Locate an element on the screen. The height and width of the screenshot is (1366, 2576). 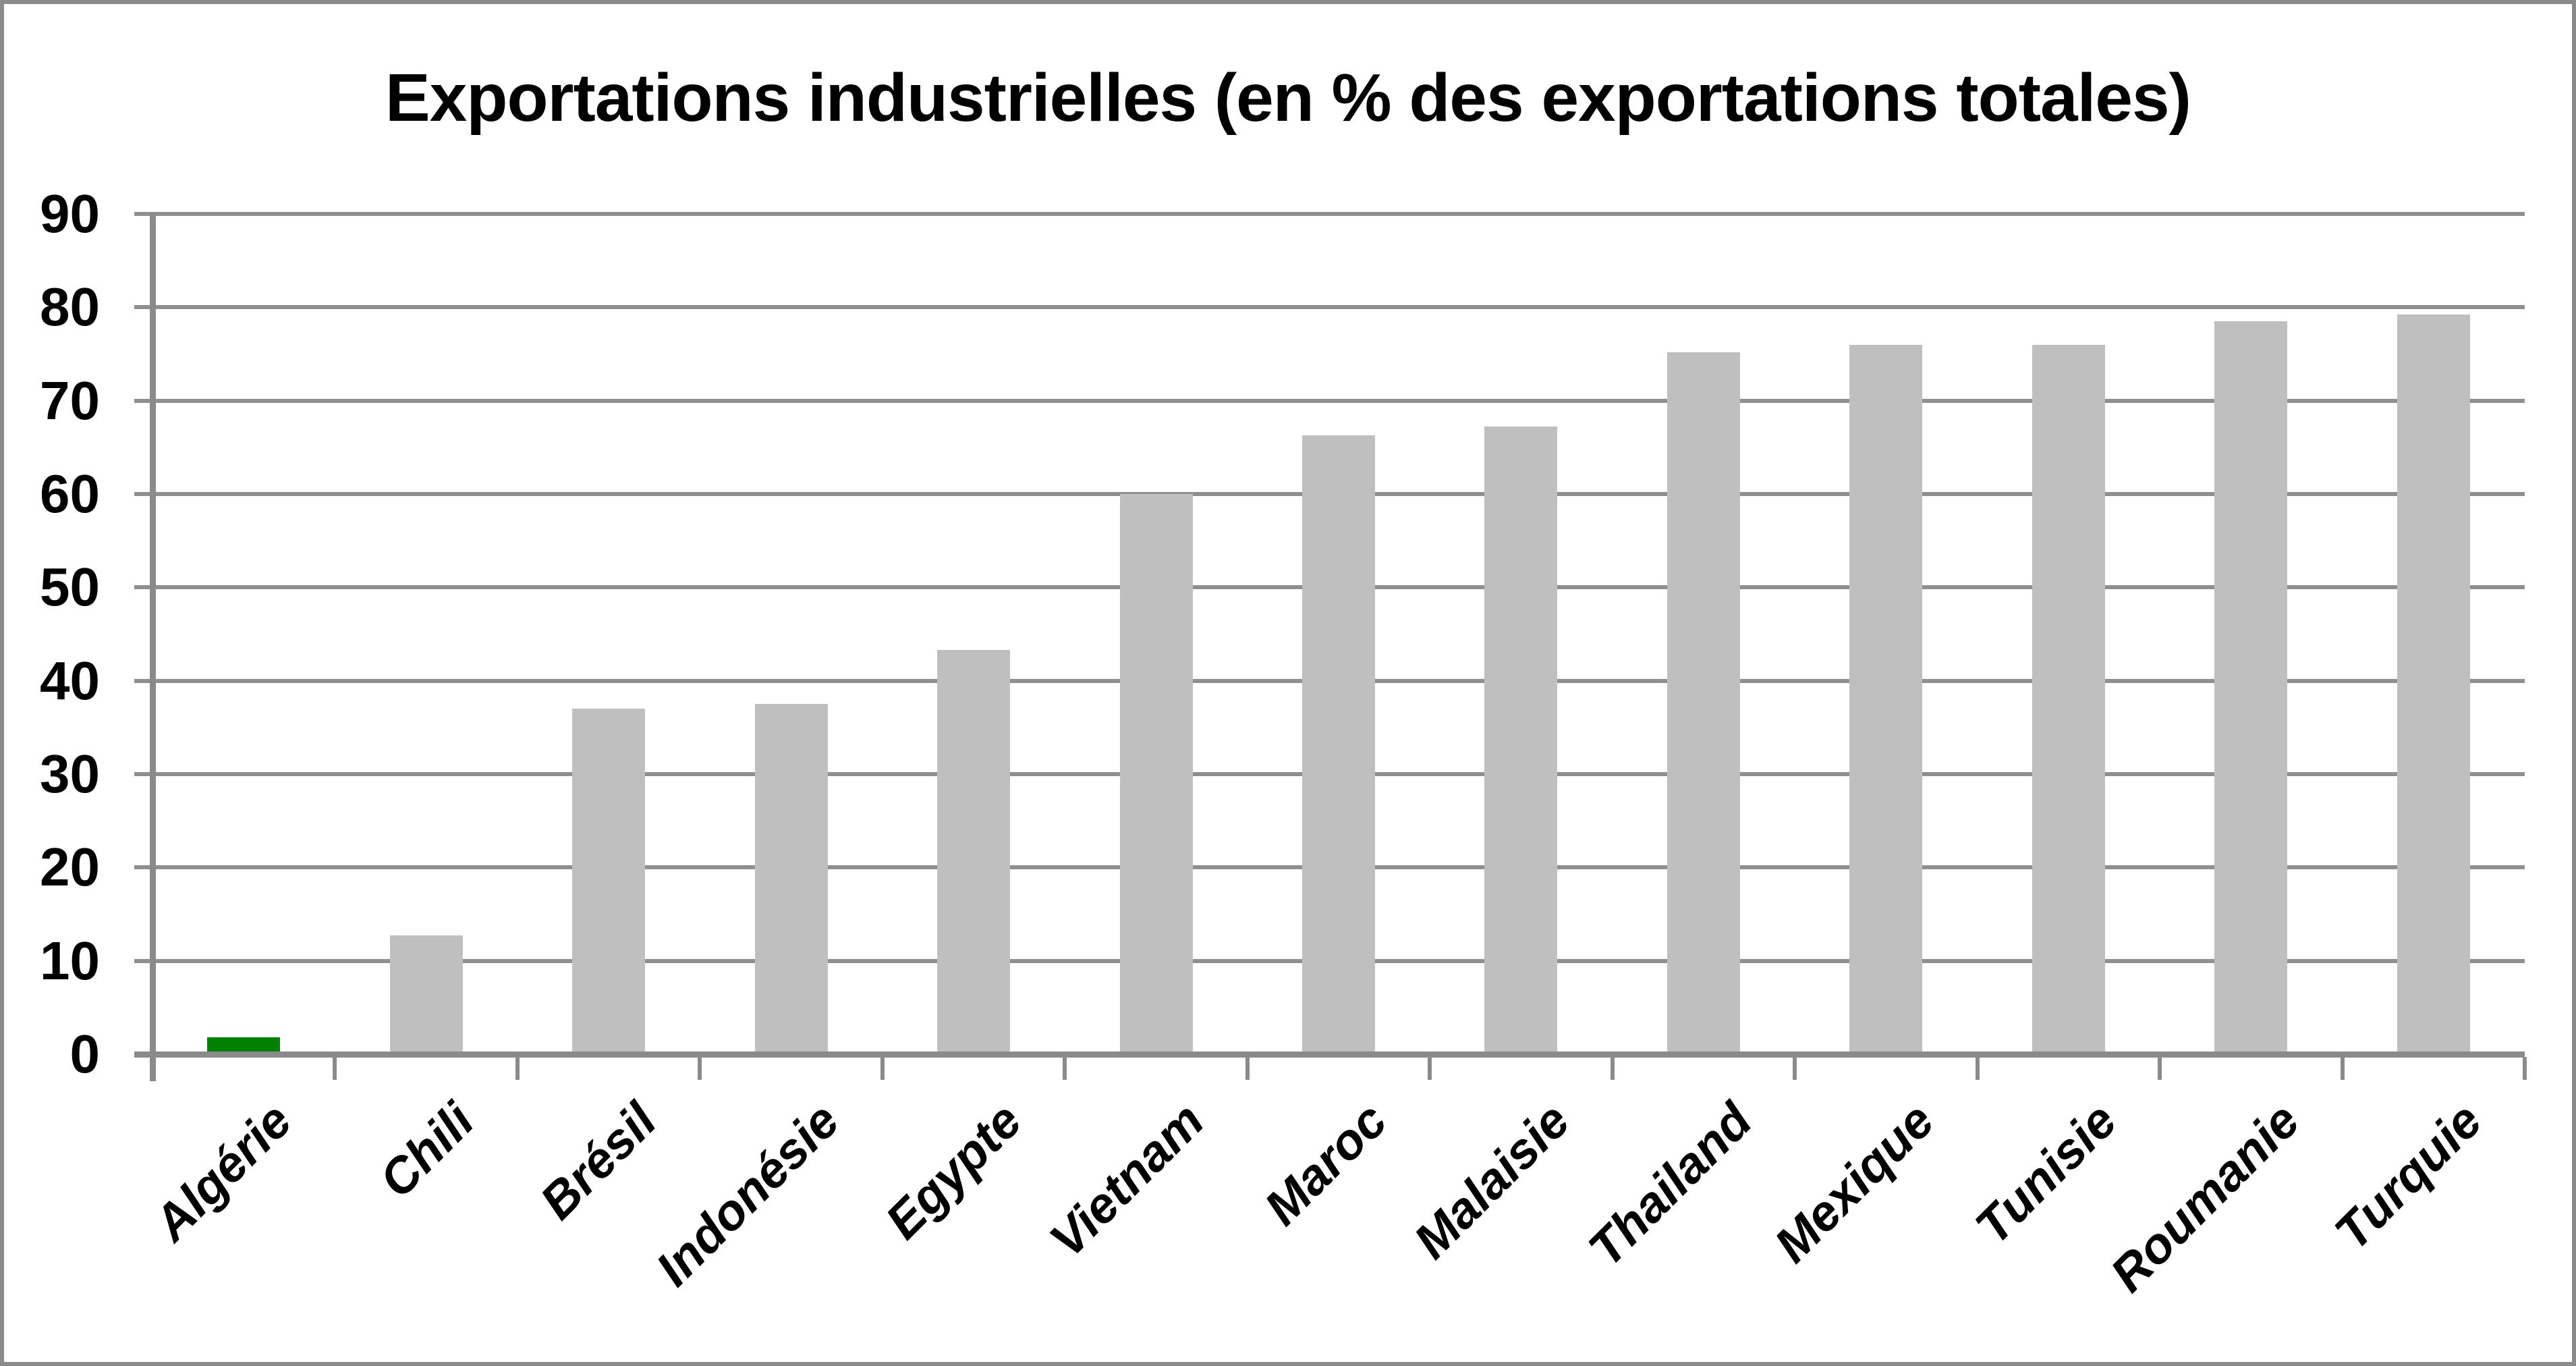
y-axis-label-0: 0 is located at coordinates (85, 1054).